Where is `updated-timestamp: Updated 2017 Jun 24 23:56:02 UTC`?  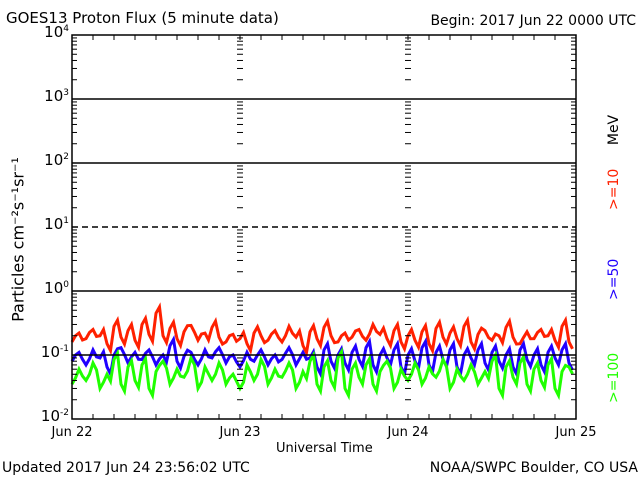
updated-timestamp: Updated 2017 Jun 24 23:56:02 UTC is located at coordinates (126, 468).